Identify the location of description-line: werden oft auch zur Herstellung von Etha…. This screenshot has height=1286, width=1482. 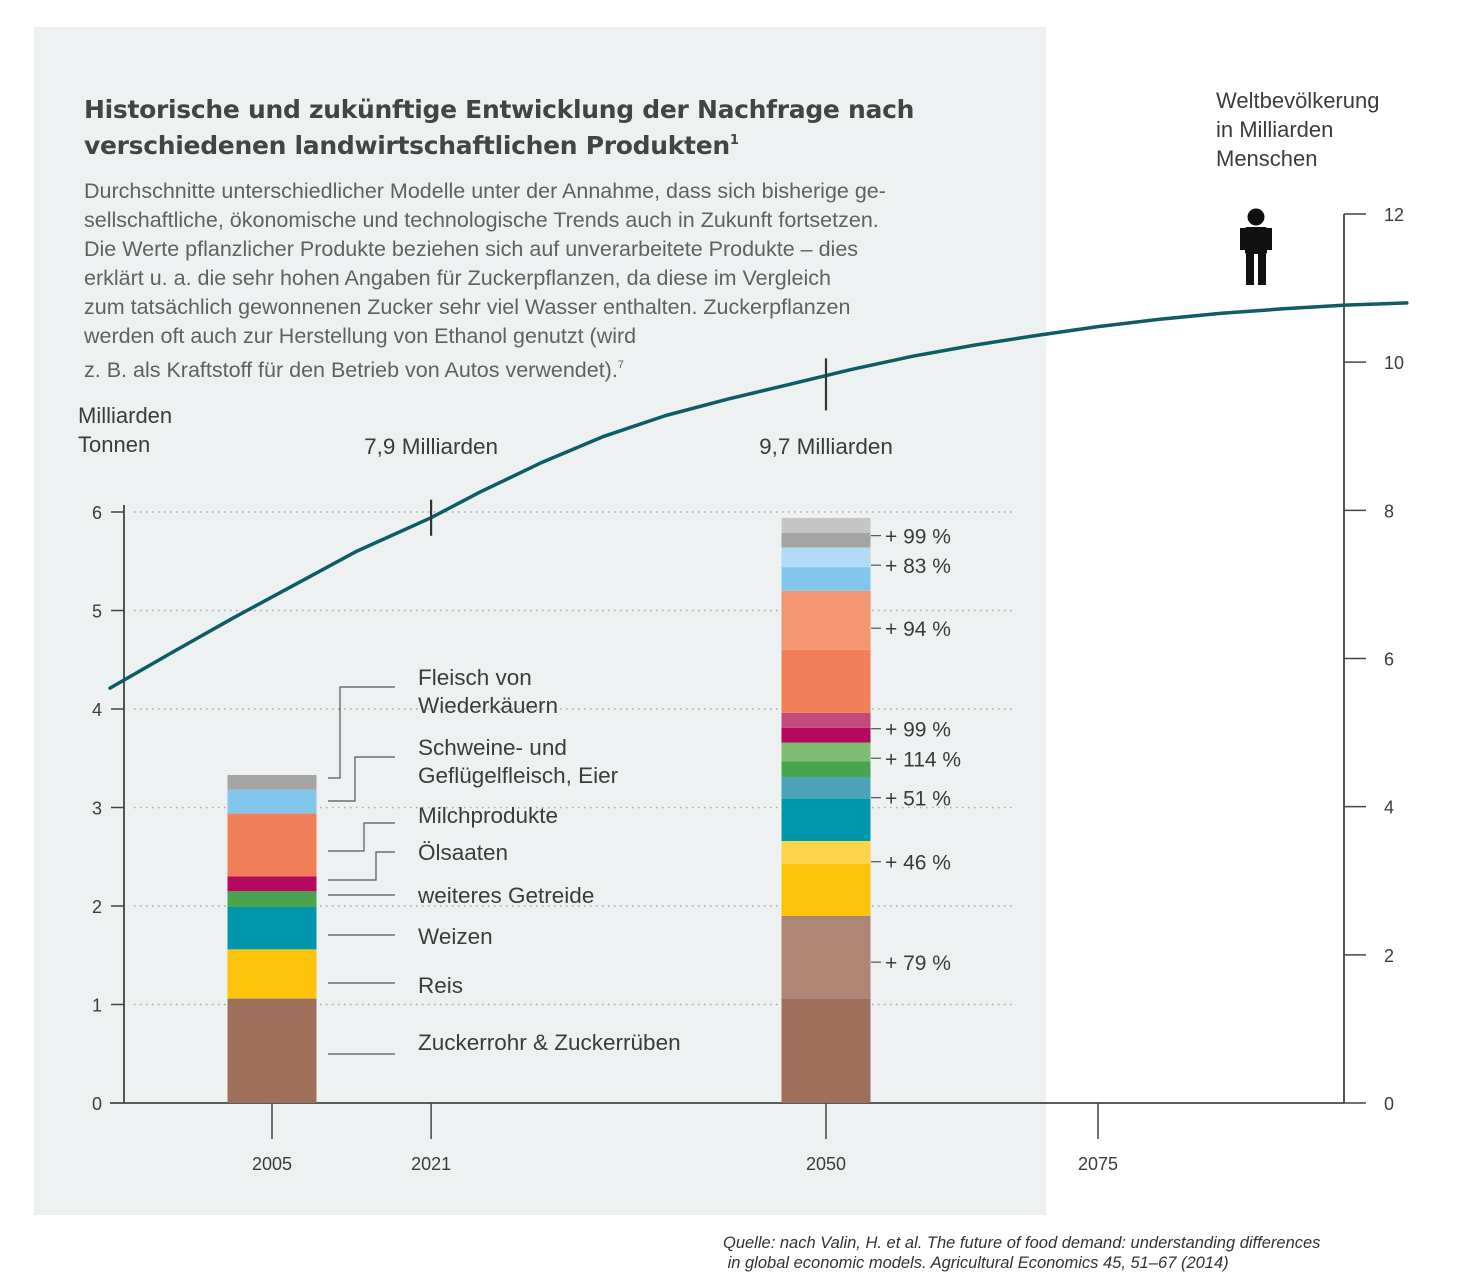
(360, 336).